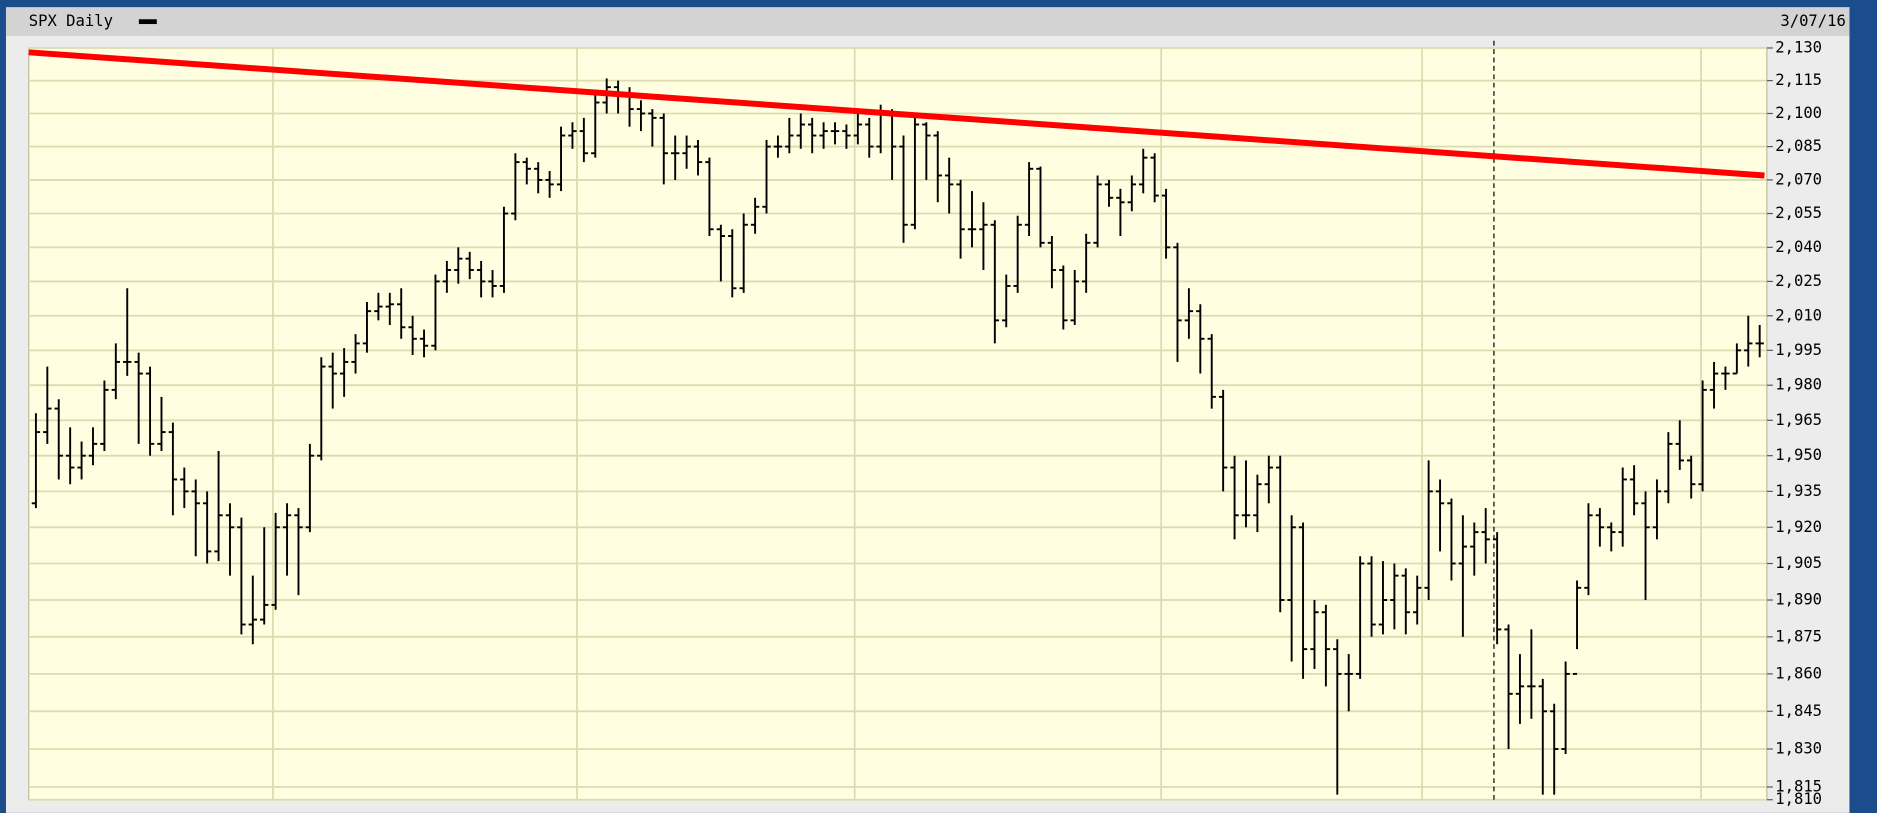  What do you see at coordinates (1798, 748) in the screenshot?
I see `y-tick-label: 1,830` at bounding box center [1798, 748].